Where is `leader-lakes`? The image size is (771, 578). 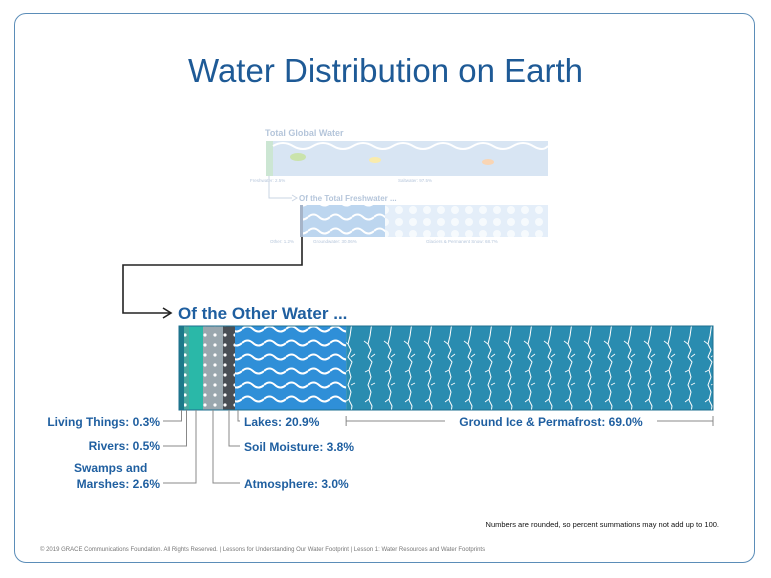 leader-lakes is located at coordinates (238, 416).